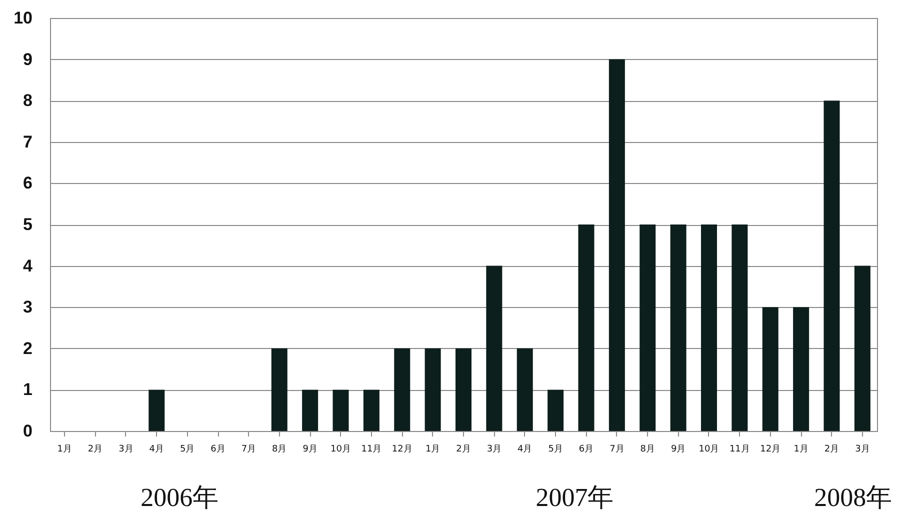  I want to click on y-tick-label: 5, so click(27, 224).